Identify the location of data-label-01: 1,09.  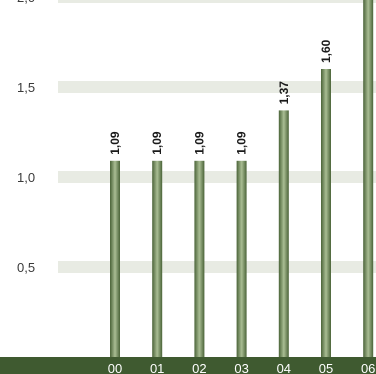
(157, 143).